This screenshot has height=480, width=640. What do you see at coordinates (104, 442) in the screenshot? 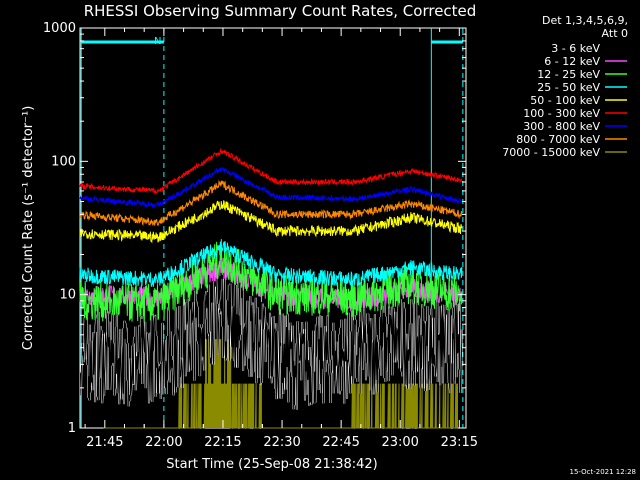
I see `x-tick-label: 21:45` at bounding box center [104, 442].